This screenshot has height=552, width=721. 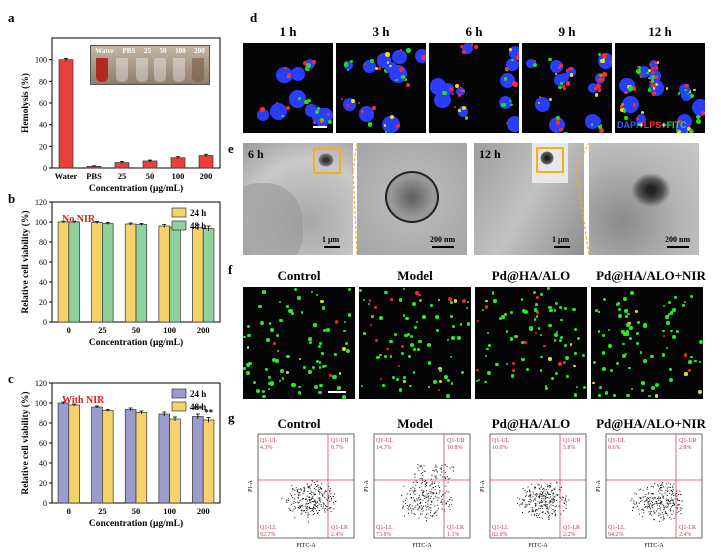 What do you see at coordinates (94, 176) in the screenshot?
I see `x-tick-label: PBS` at bounding box center [94, 176].